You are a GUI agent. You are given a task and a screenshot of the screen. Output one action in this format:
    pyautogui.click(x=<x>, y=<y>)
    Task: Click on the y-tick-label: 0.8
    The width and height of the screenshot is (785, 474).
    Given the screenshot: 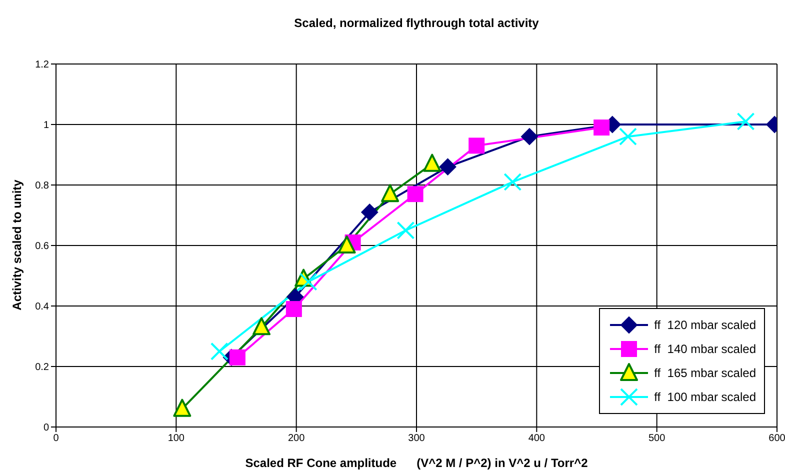 What is the action you would take?
    pyautogui.click(x=42, y=186)
    